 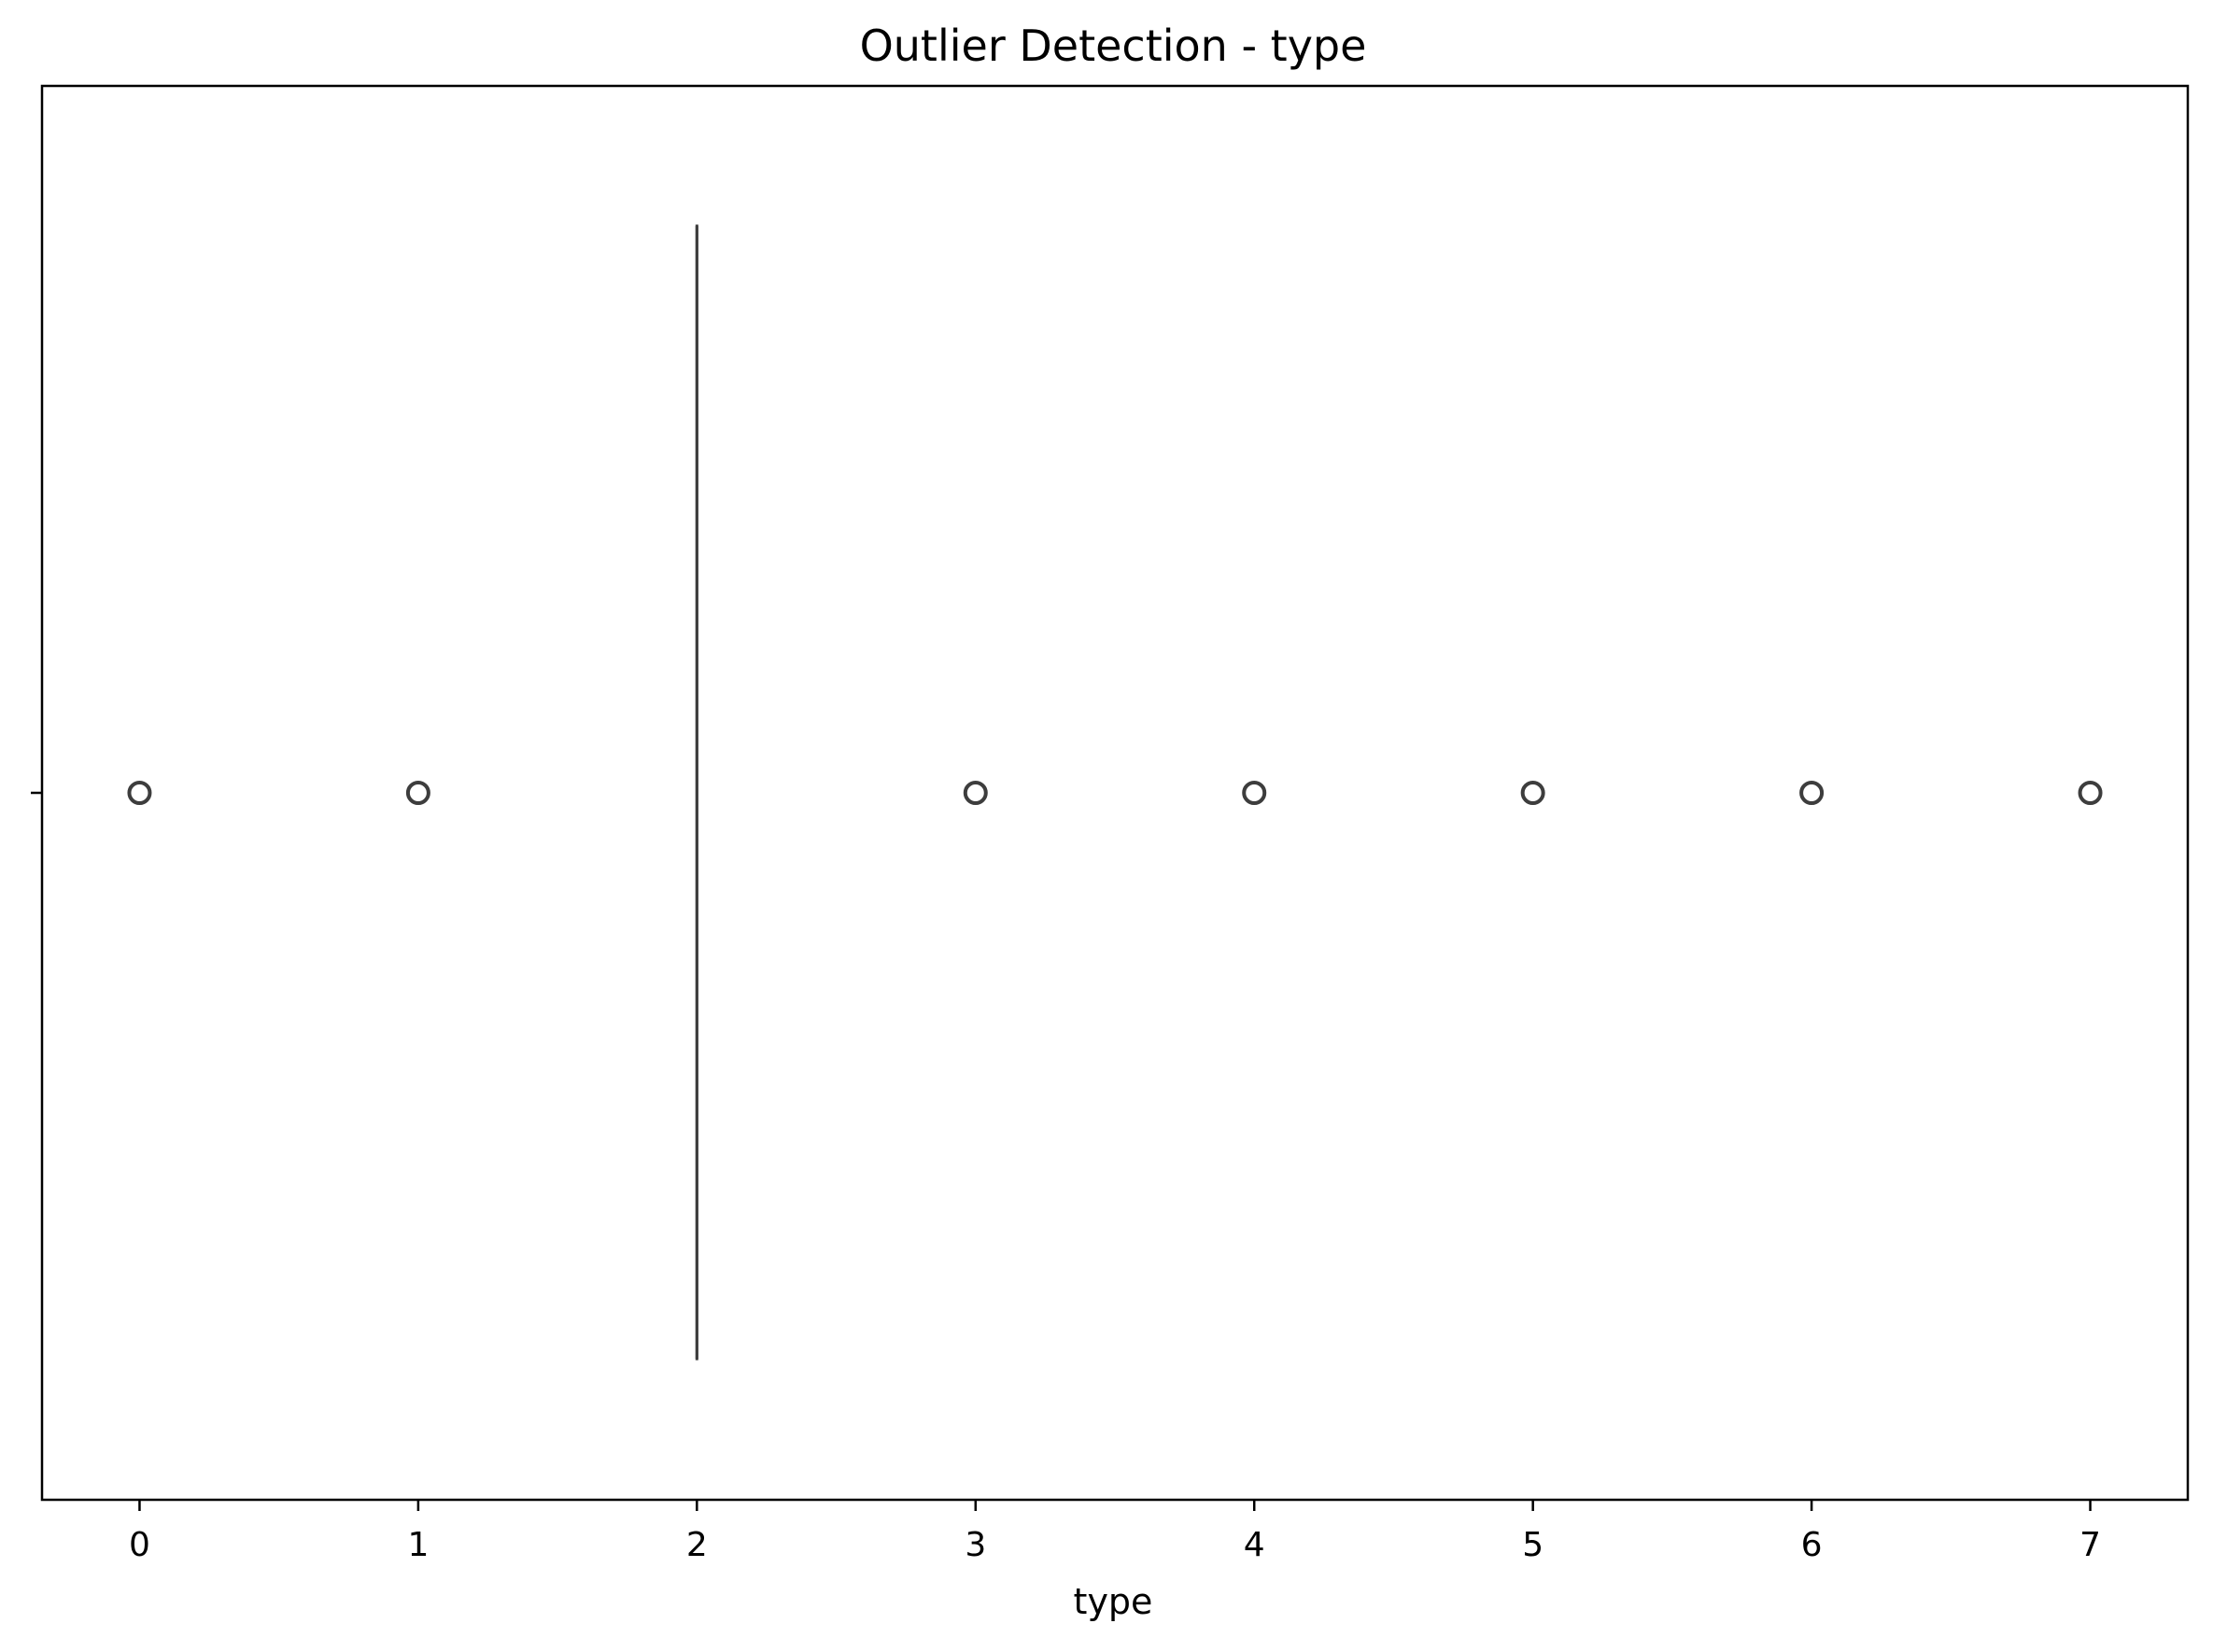 I want to click on x-tick-label: 3, so click(x=976, y=1545).